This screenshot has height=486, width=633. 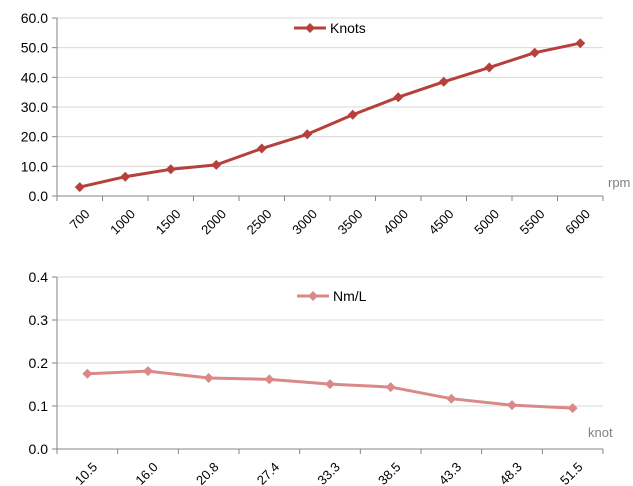 What do you see at coordinates (328, 472) in the screenshot?
I see `x-tick-label: 33.3` at bounding box center [328, 472].